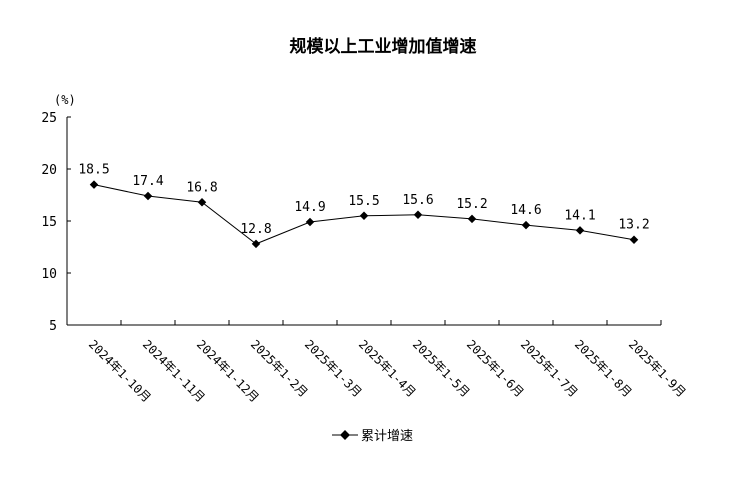 This screenshot has height=478, width=736. What do you see at coordinates (579, 215) in the screenshot?
I see `data-label: 14.1` at bounding box center [579, 215].